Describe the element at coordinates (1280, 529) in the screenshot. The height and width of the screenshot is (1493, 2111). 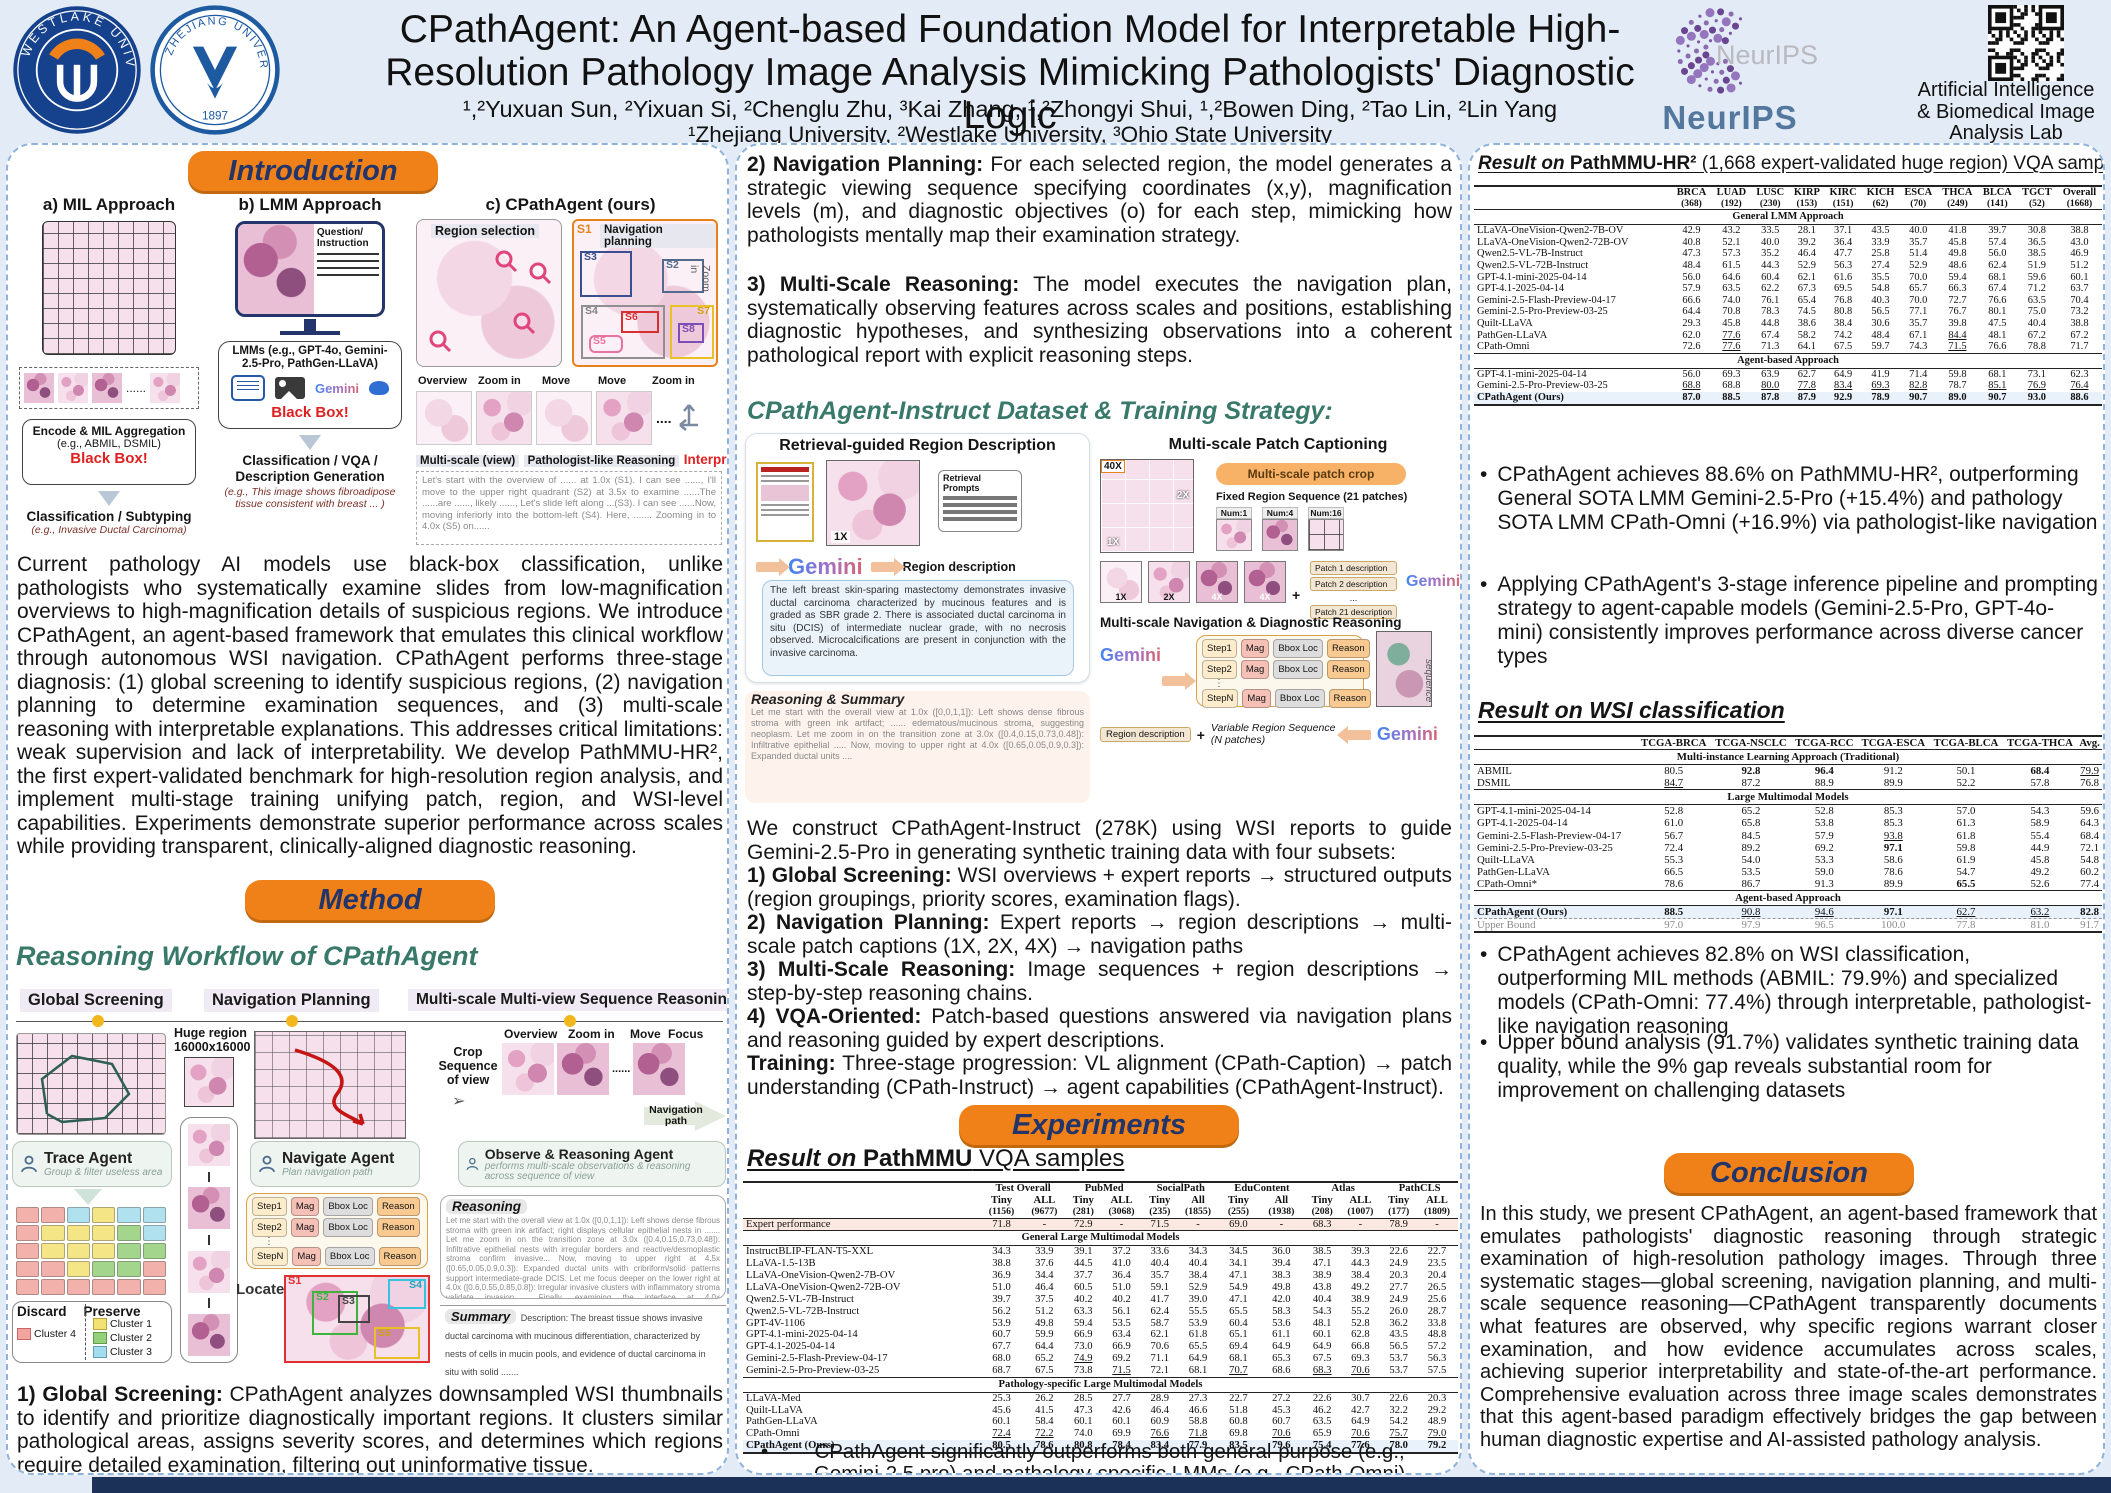
I see `num-row: Num:1 Num:4 Num:16` at that location.